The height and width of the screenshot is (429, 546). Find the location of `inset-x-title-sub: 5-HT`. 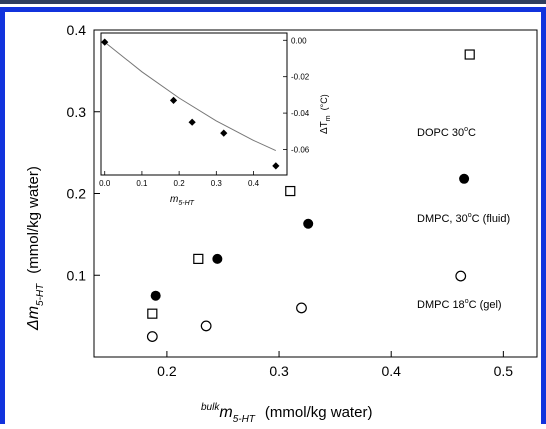

inset-x-title-sub: 5-HT is located at coordinates (186, 203).